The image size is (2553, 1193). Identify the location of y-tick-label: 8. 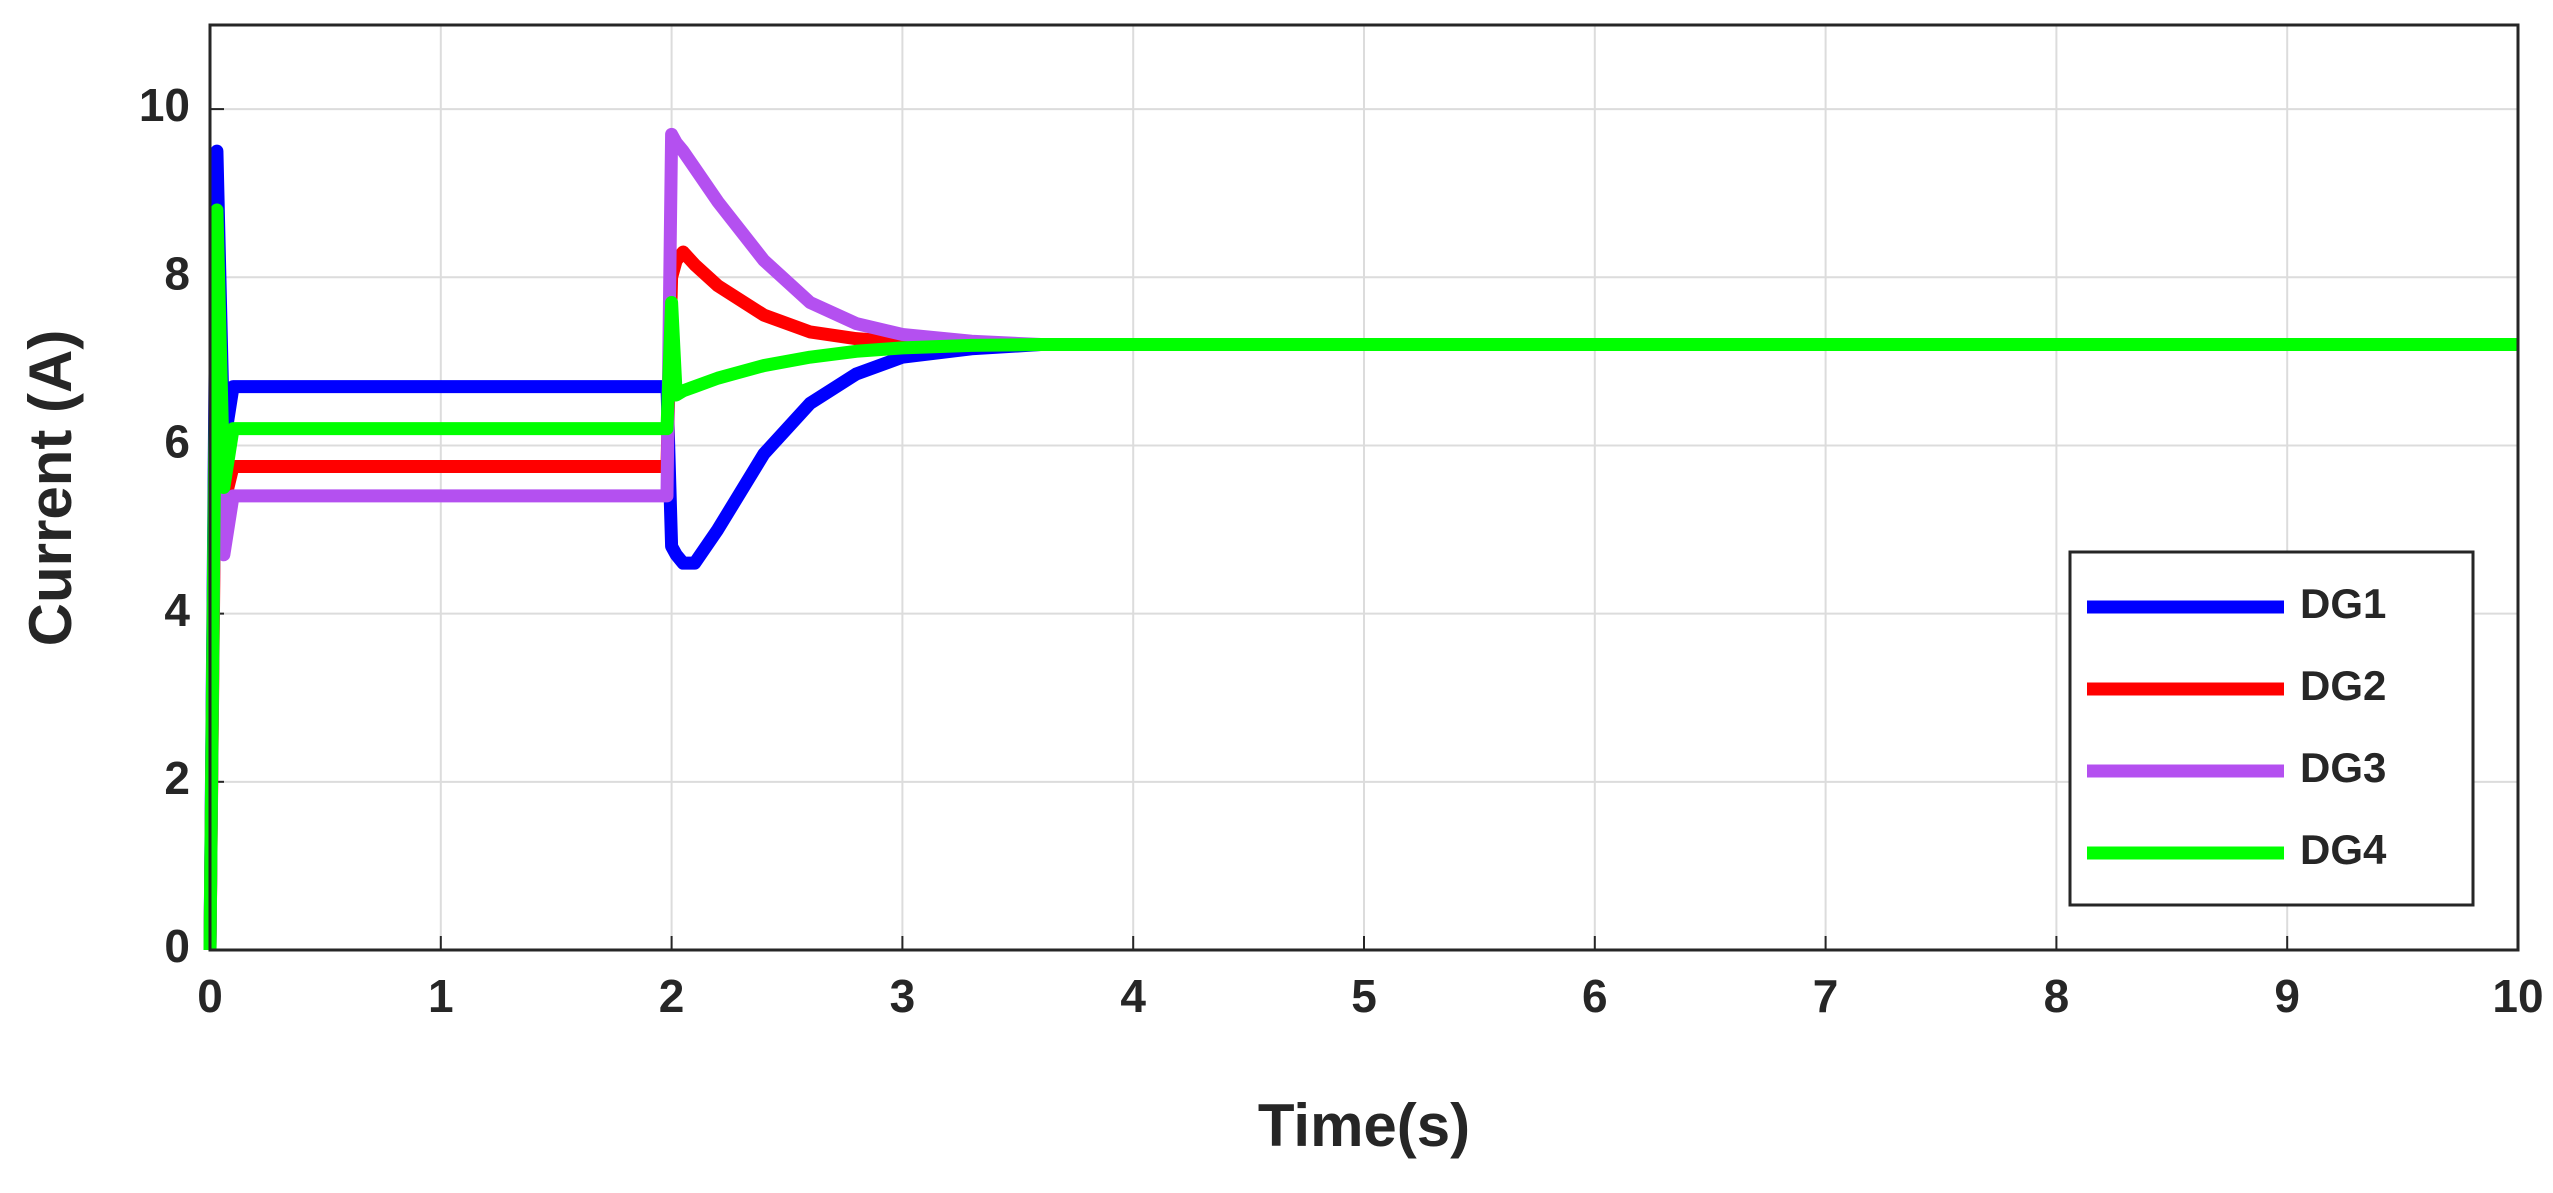
(177, 273).